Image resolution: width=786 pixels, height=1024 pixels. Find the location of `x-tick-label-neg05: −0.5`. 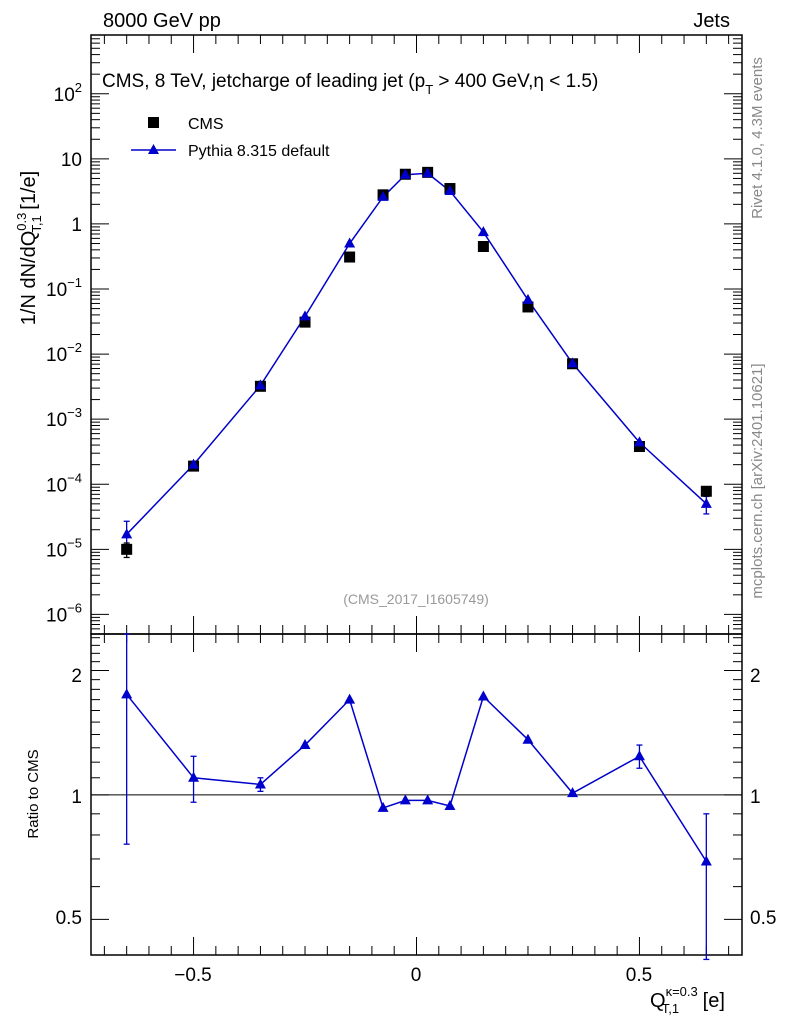

x-tick-label-neg05: −0.5 is located at coordinates (193, 975).